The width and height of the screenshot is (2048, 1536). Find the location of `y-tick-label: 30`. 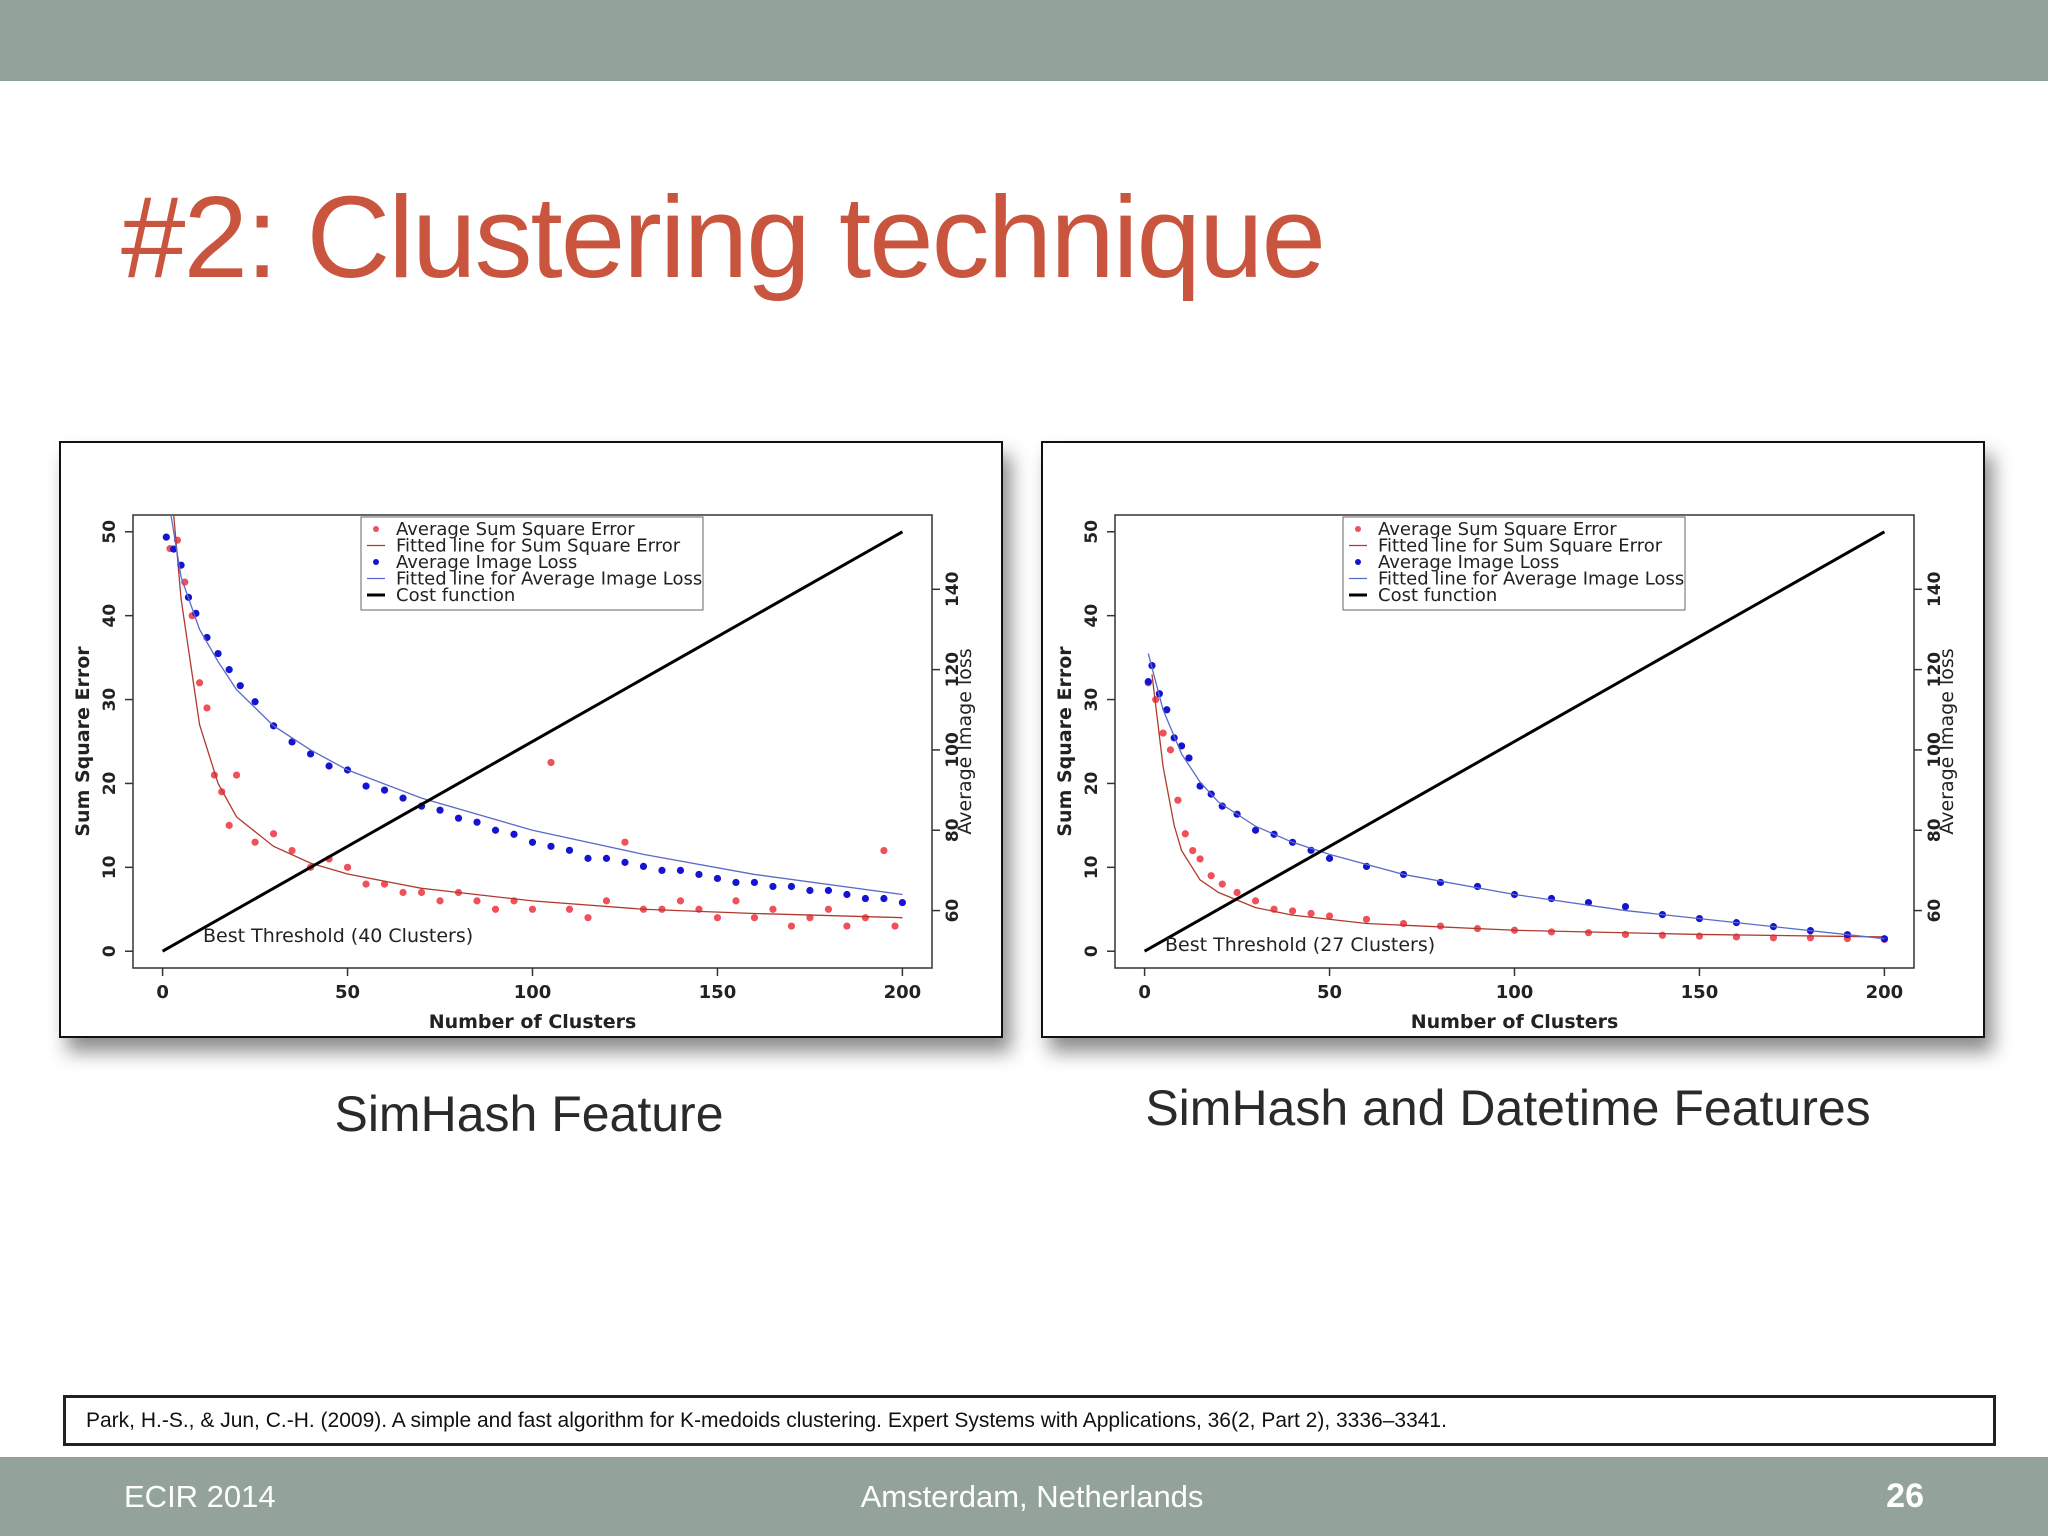

y-tick-label: 30 is located at coordinates (1092, 700).